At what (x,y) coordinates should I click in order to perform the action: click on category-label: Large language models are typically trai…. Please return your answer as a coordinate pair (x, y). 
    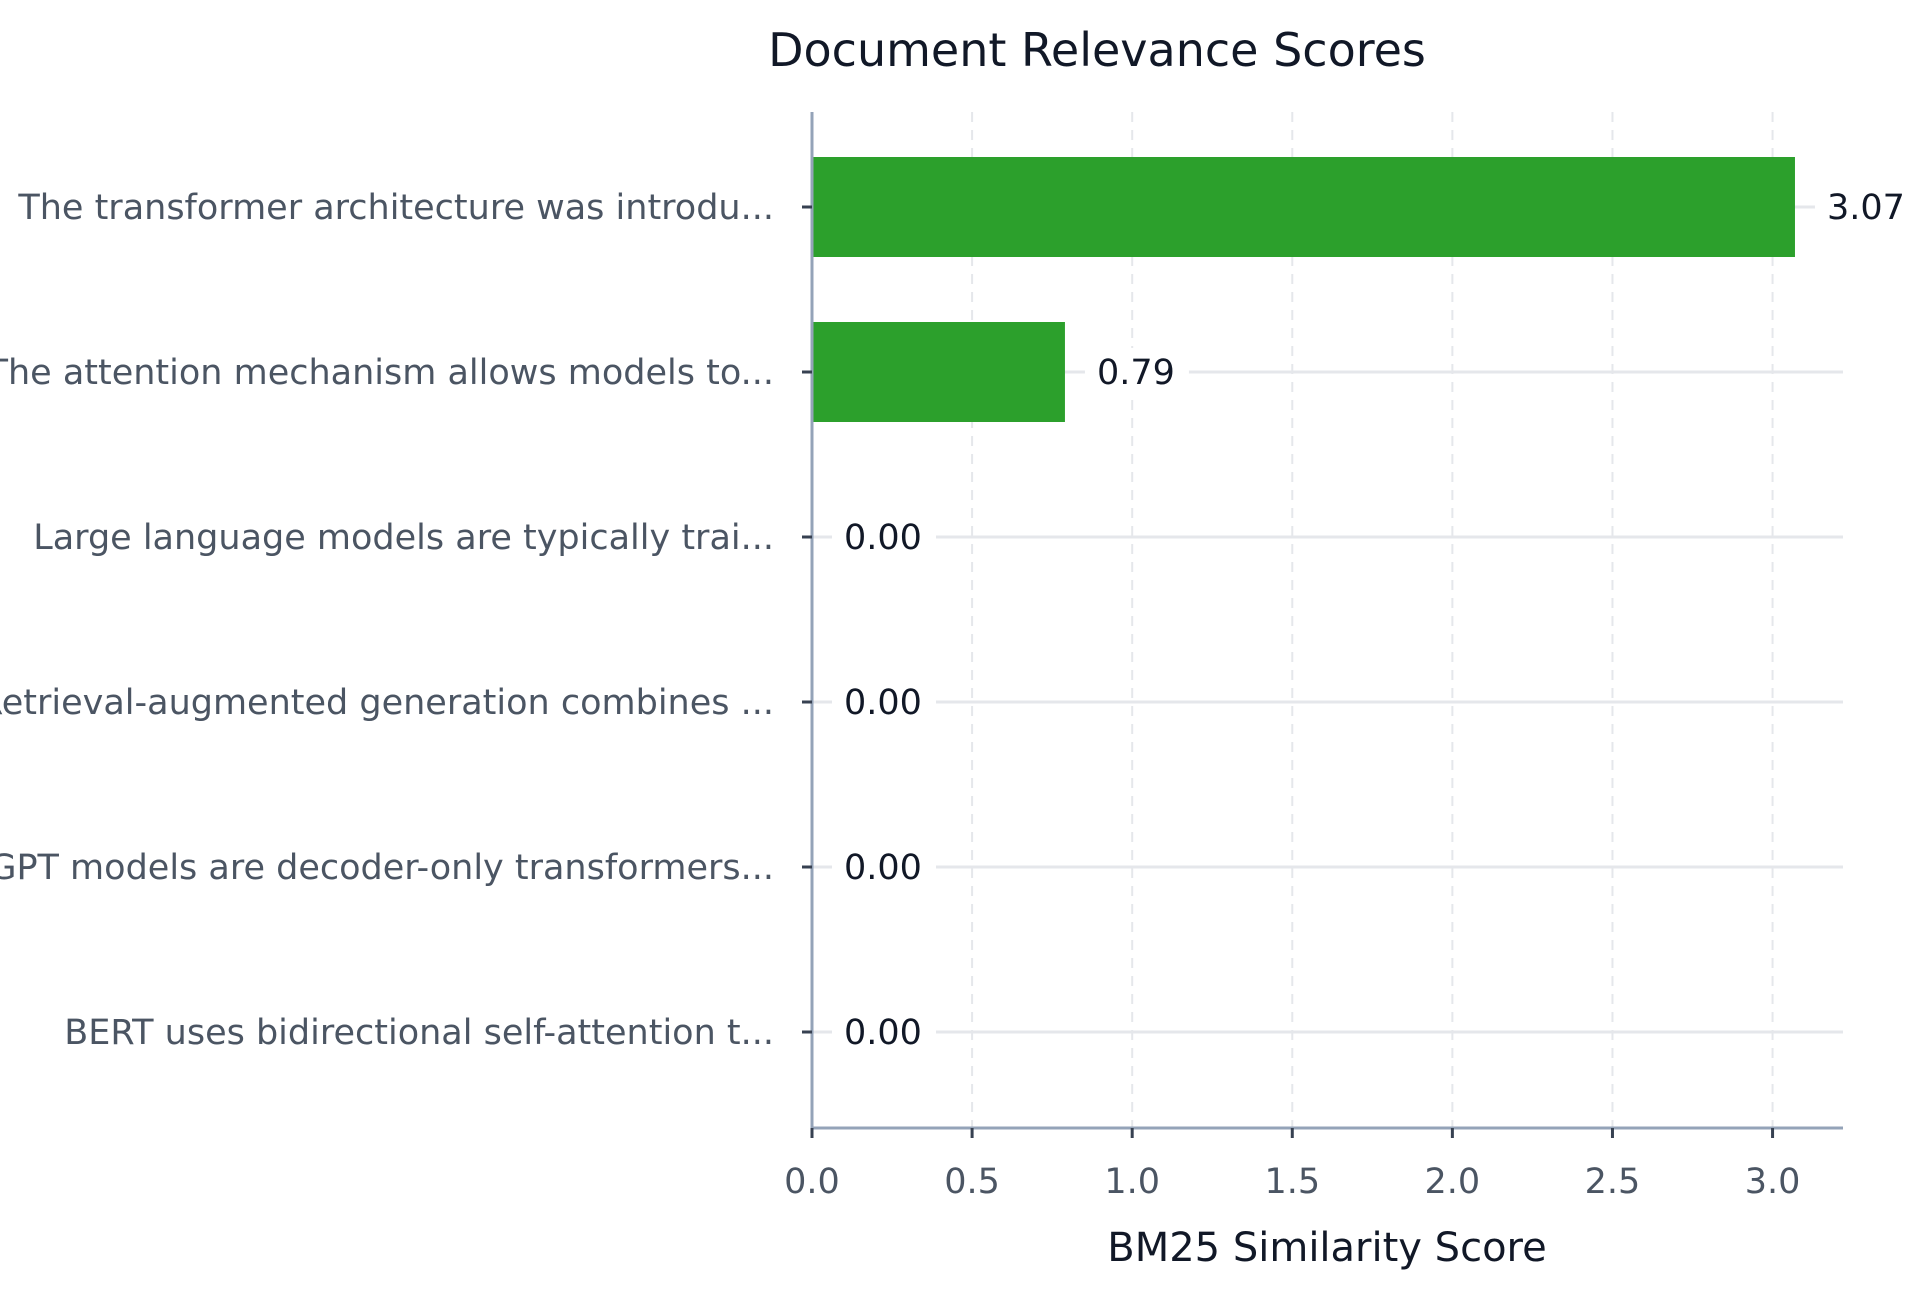
    Looking at the image, I should click on (403, 538).